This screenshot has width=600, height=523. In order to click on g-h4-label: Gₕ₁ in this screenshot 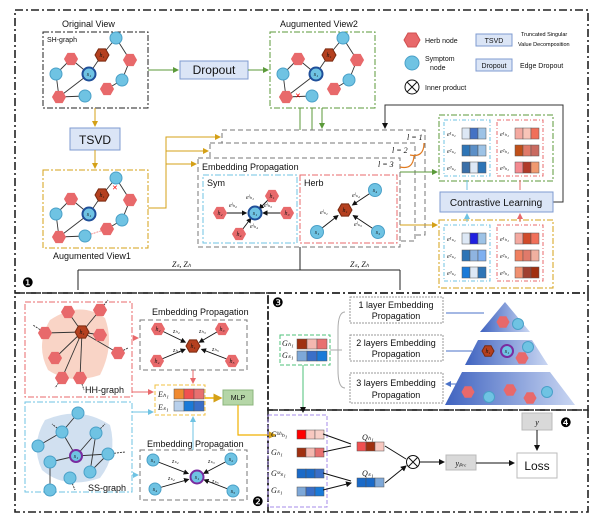, I will do `click(277, 452)`.